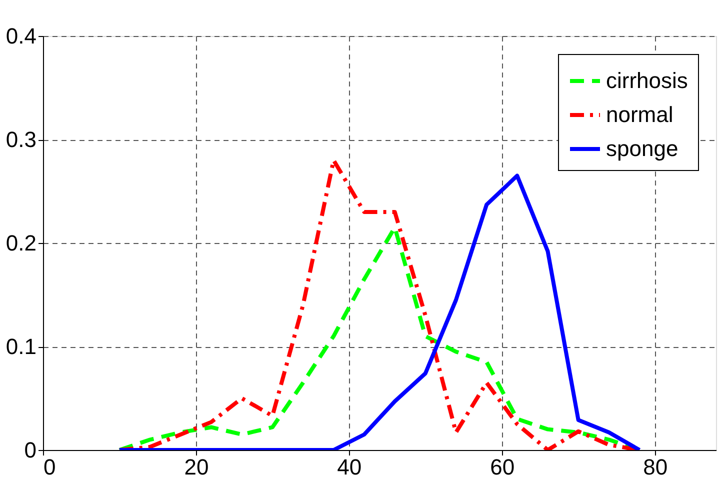 This screenshot has width=718, height=483. Describe the element at coordinates (30, 450) in the screenshot. I see `y-tick-label: 0` at that location.